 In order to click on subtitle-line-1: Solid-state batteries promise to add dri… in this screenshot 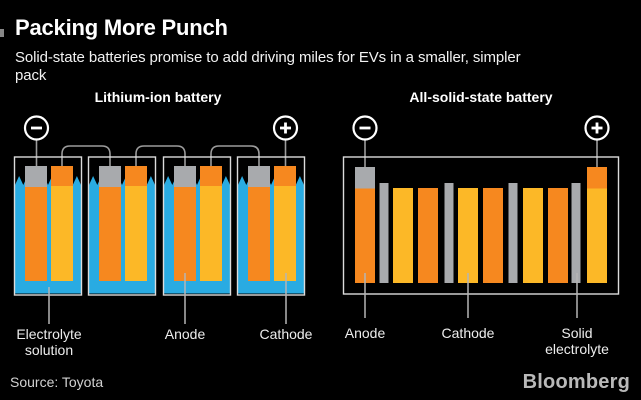, I will do `click(268, 57)`.